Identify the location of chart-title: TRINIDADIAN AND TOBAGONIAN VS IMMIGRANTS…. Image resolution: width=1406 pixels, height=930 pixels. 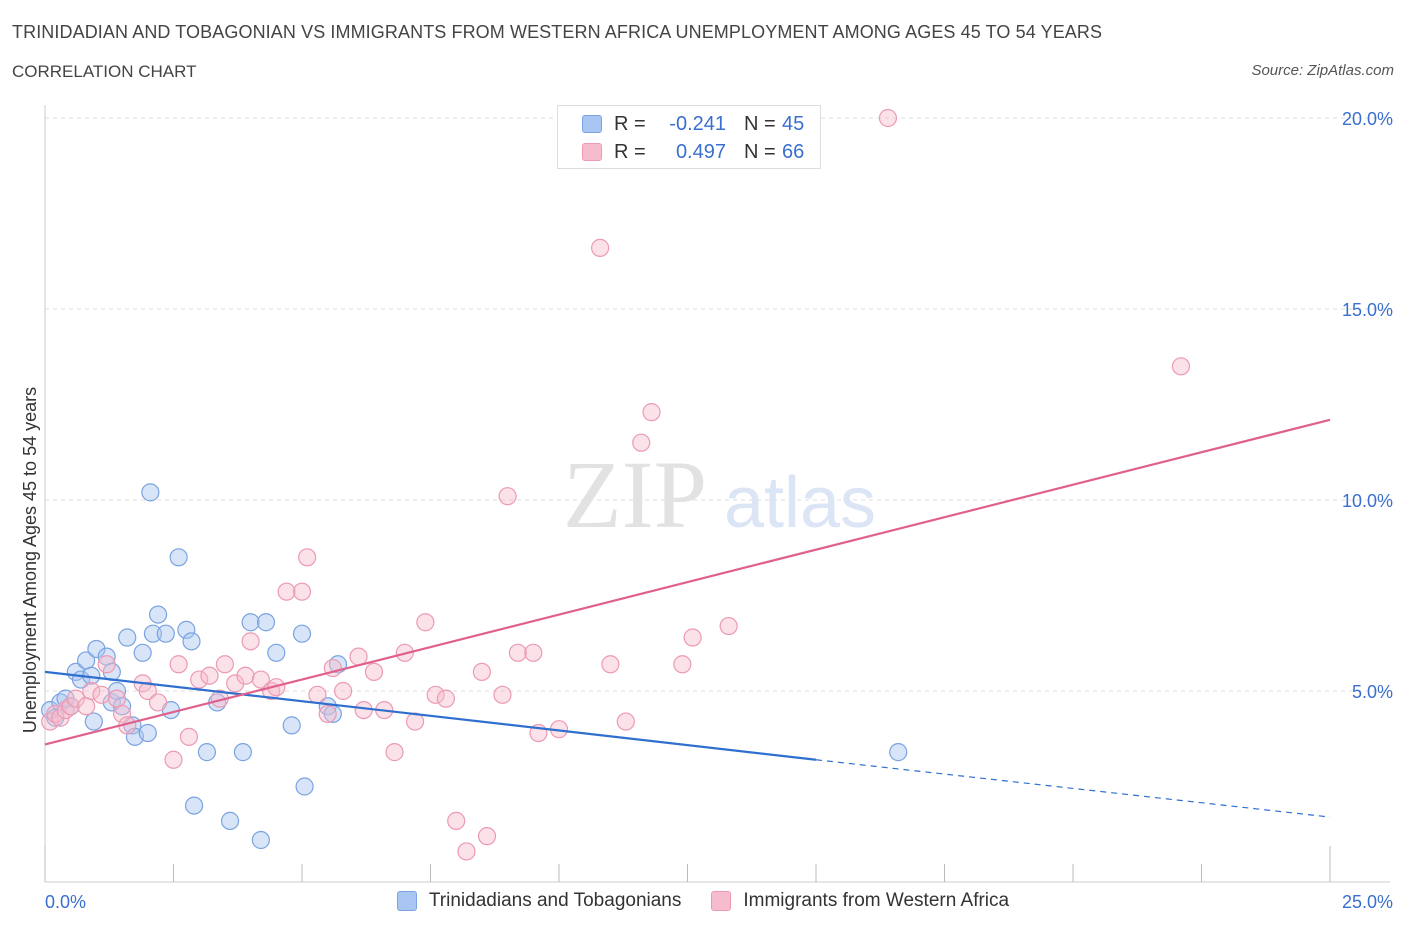
(557, 32).